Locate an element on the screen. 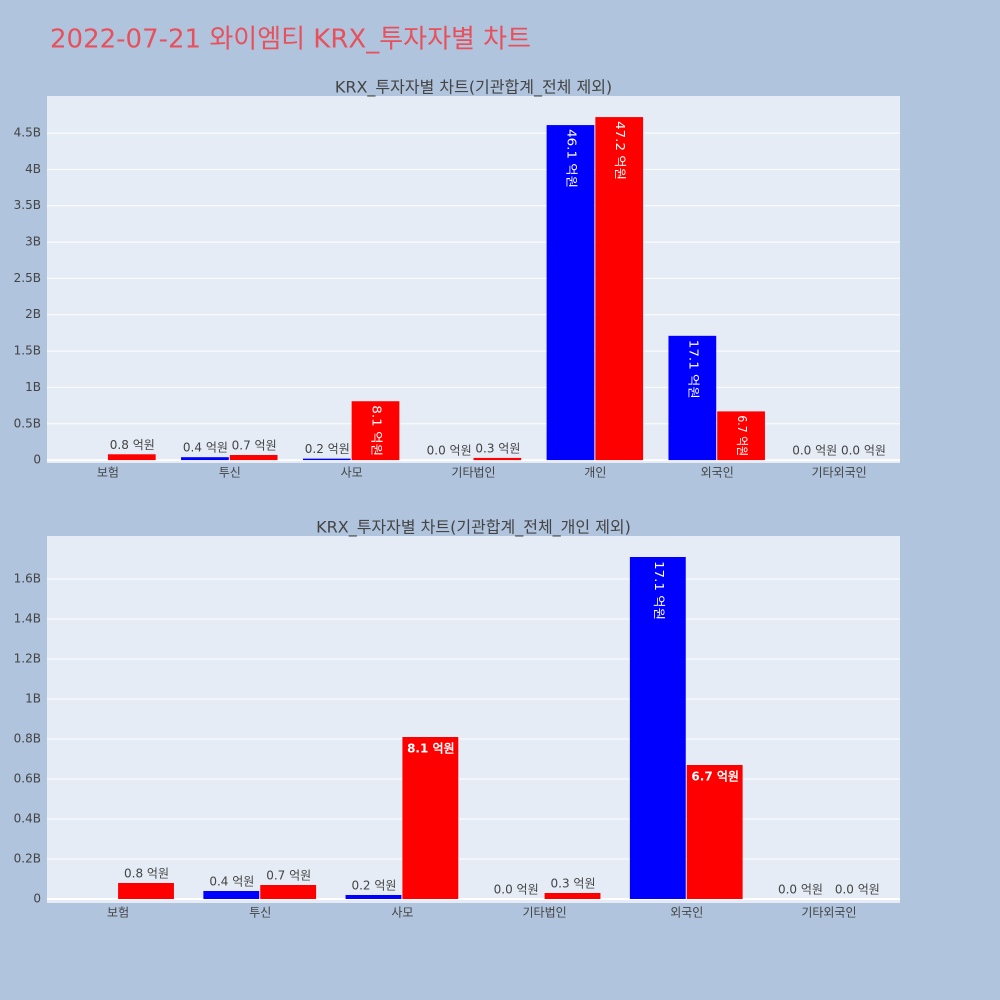 Image resolution: width=1000 pixels, height=1000 pixels. chart-title: KRX_투자자별 차트(기관합계_전체 제외) is located at coordinates (473, 88).